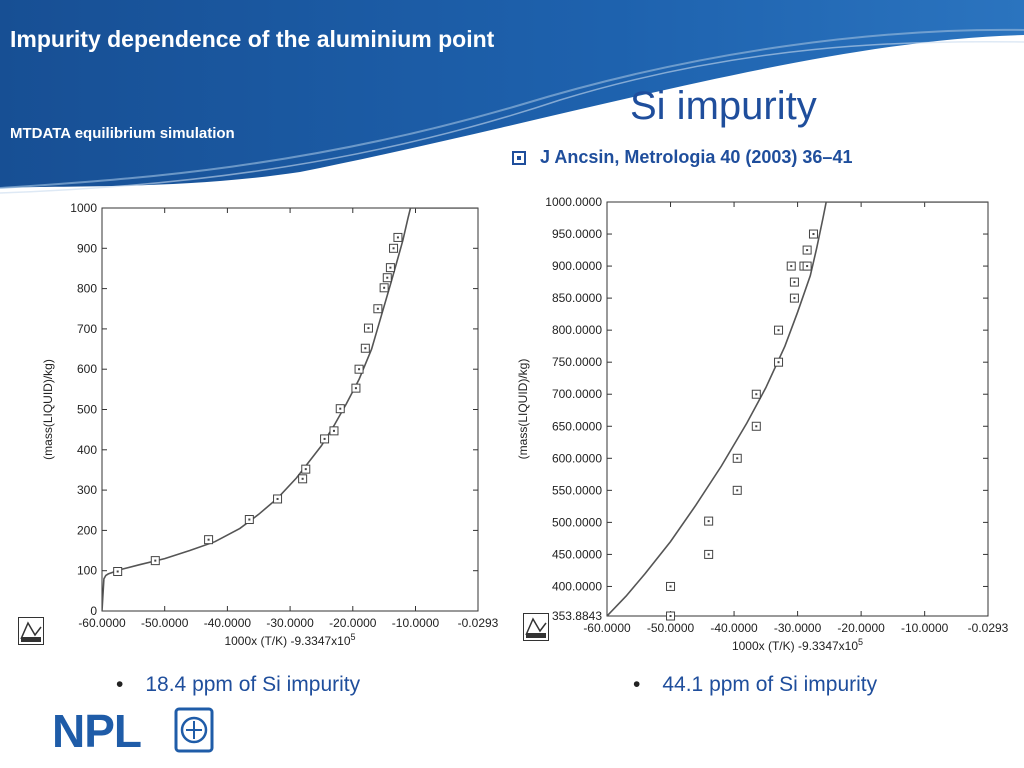  What do you see at coordinates (253, 684) in the screenshot?
I see `bullet-left-text: 18.4 ppm of Si impurity` at bounding box center [253, 684].